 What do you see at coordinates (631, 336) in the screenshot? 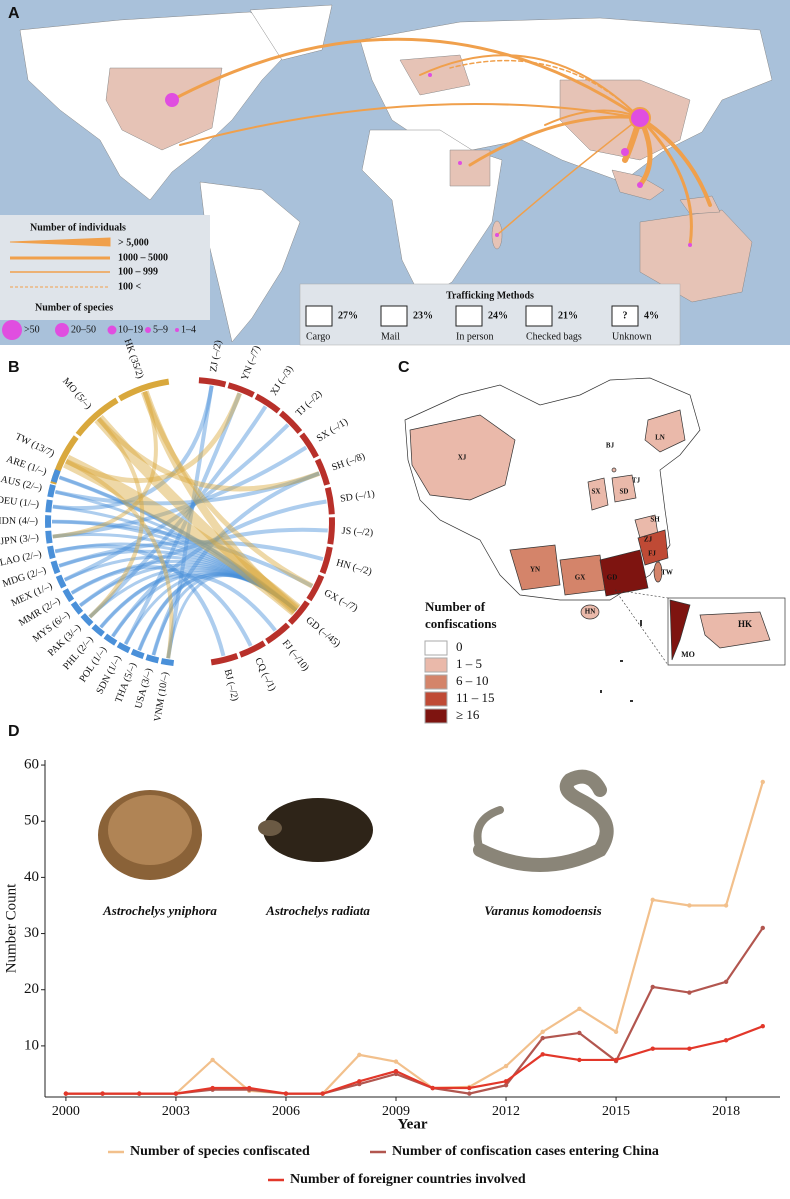
I see `method-label: Unknown` at bounding box center [631, 336].